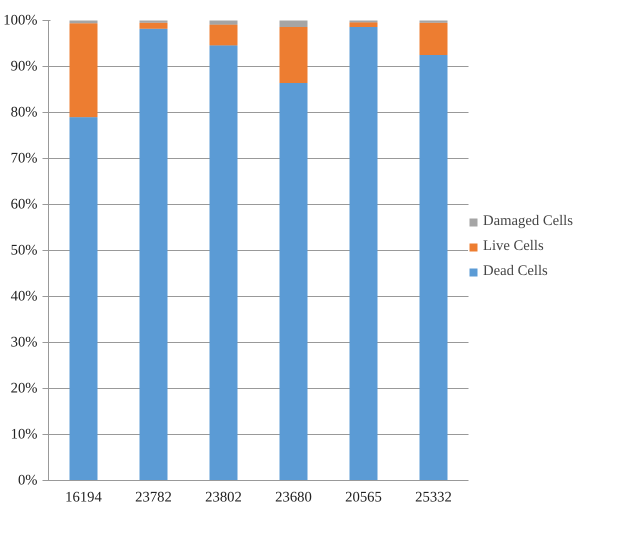 This screenshot has width=621, height=548. Describe the element at coordinates (528, 221) in the screenshot. I see `legend-label: Damaged Cells` at that location.